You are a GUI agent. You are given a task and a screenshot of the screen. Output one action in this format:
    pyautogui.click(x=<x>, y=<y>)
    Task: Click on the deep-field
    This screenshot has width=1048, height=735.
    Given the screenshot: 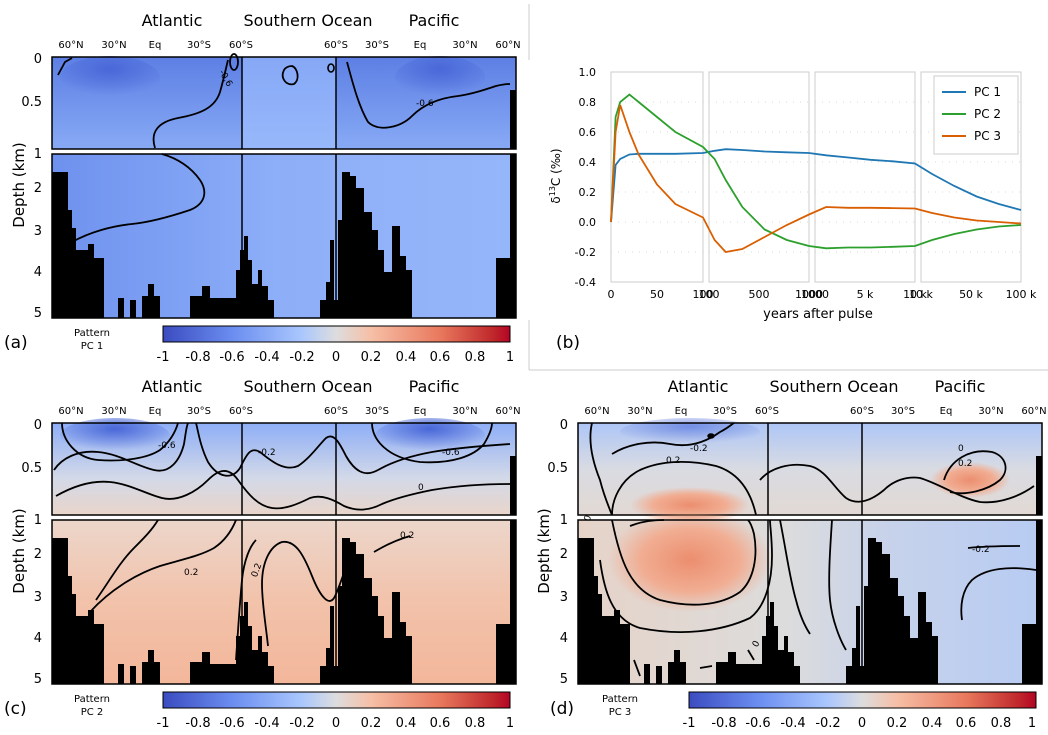 What is the action you would take?
    pyautogui.click(x=284, y=236)
    